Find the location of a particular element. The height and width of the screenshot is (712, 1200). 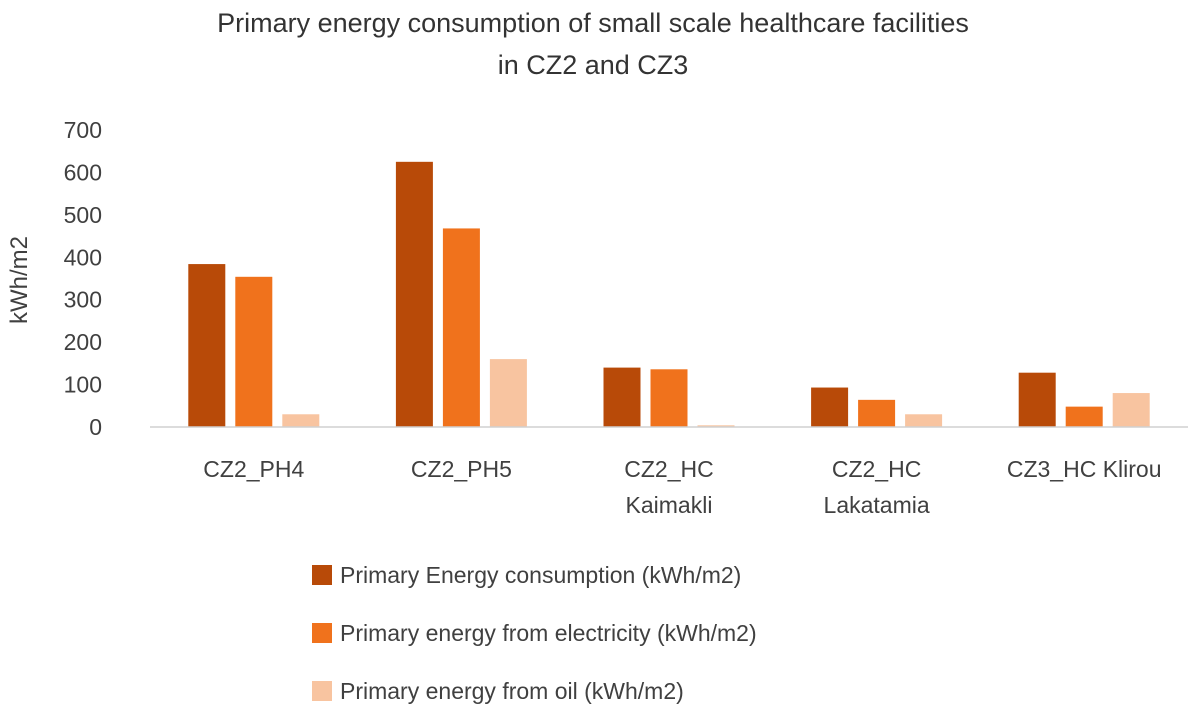

y-tick-label: 700 is located at coordinates (83, 130).